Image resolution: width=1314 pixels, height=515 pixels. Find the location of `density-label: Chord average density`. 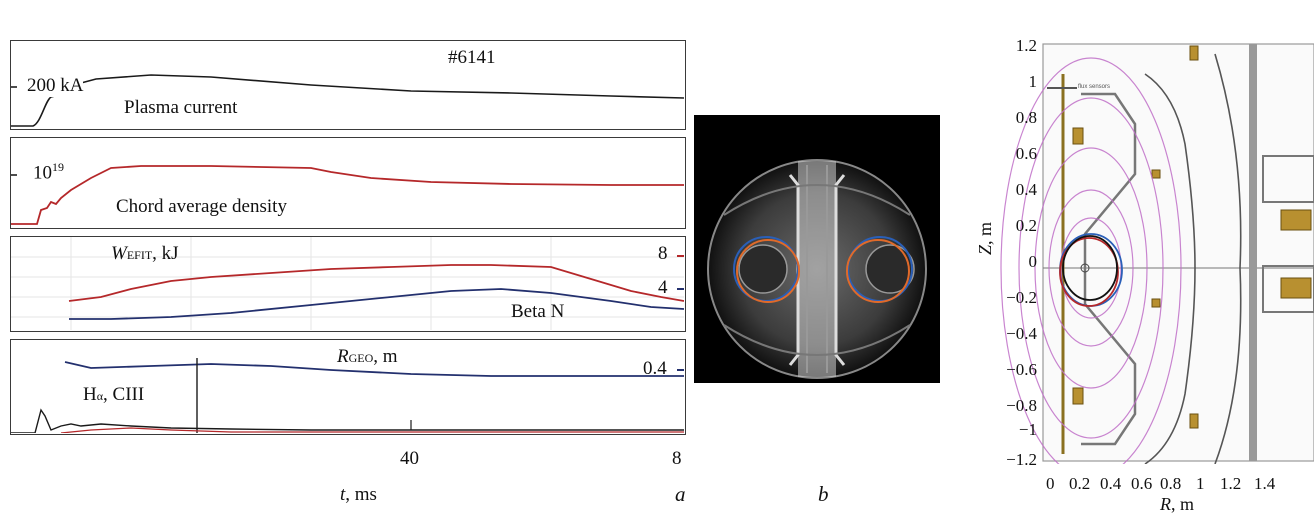

density-label: Chord average density is located at coordinates (201, 206).